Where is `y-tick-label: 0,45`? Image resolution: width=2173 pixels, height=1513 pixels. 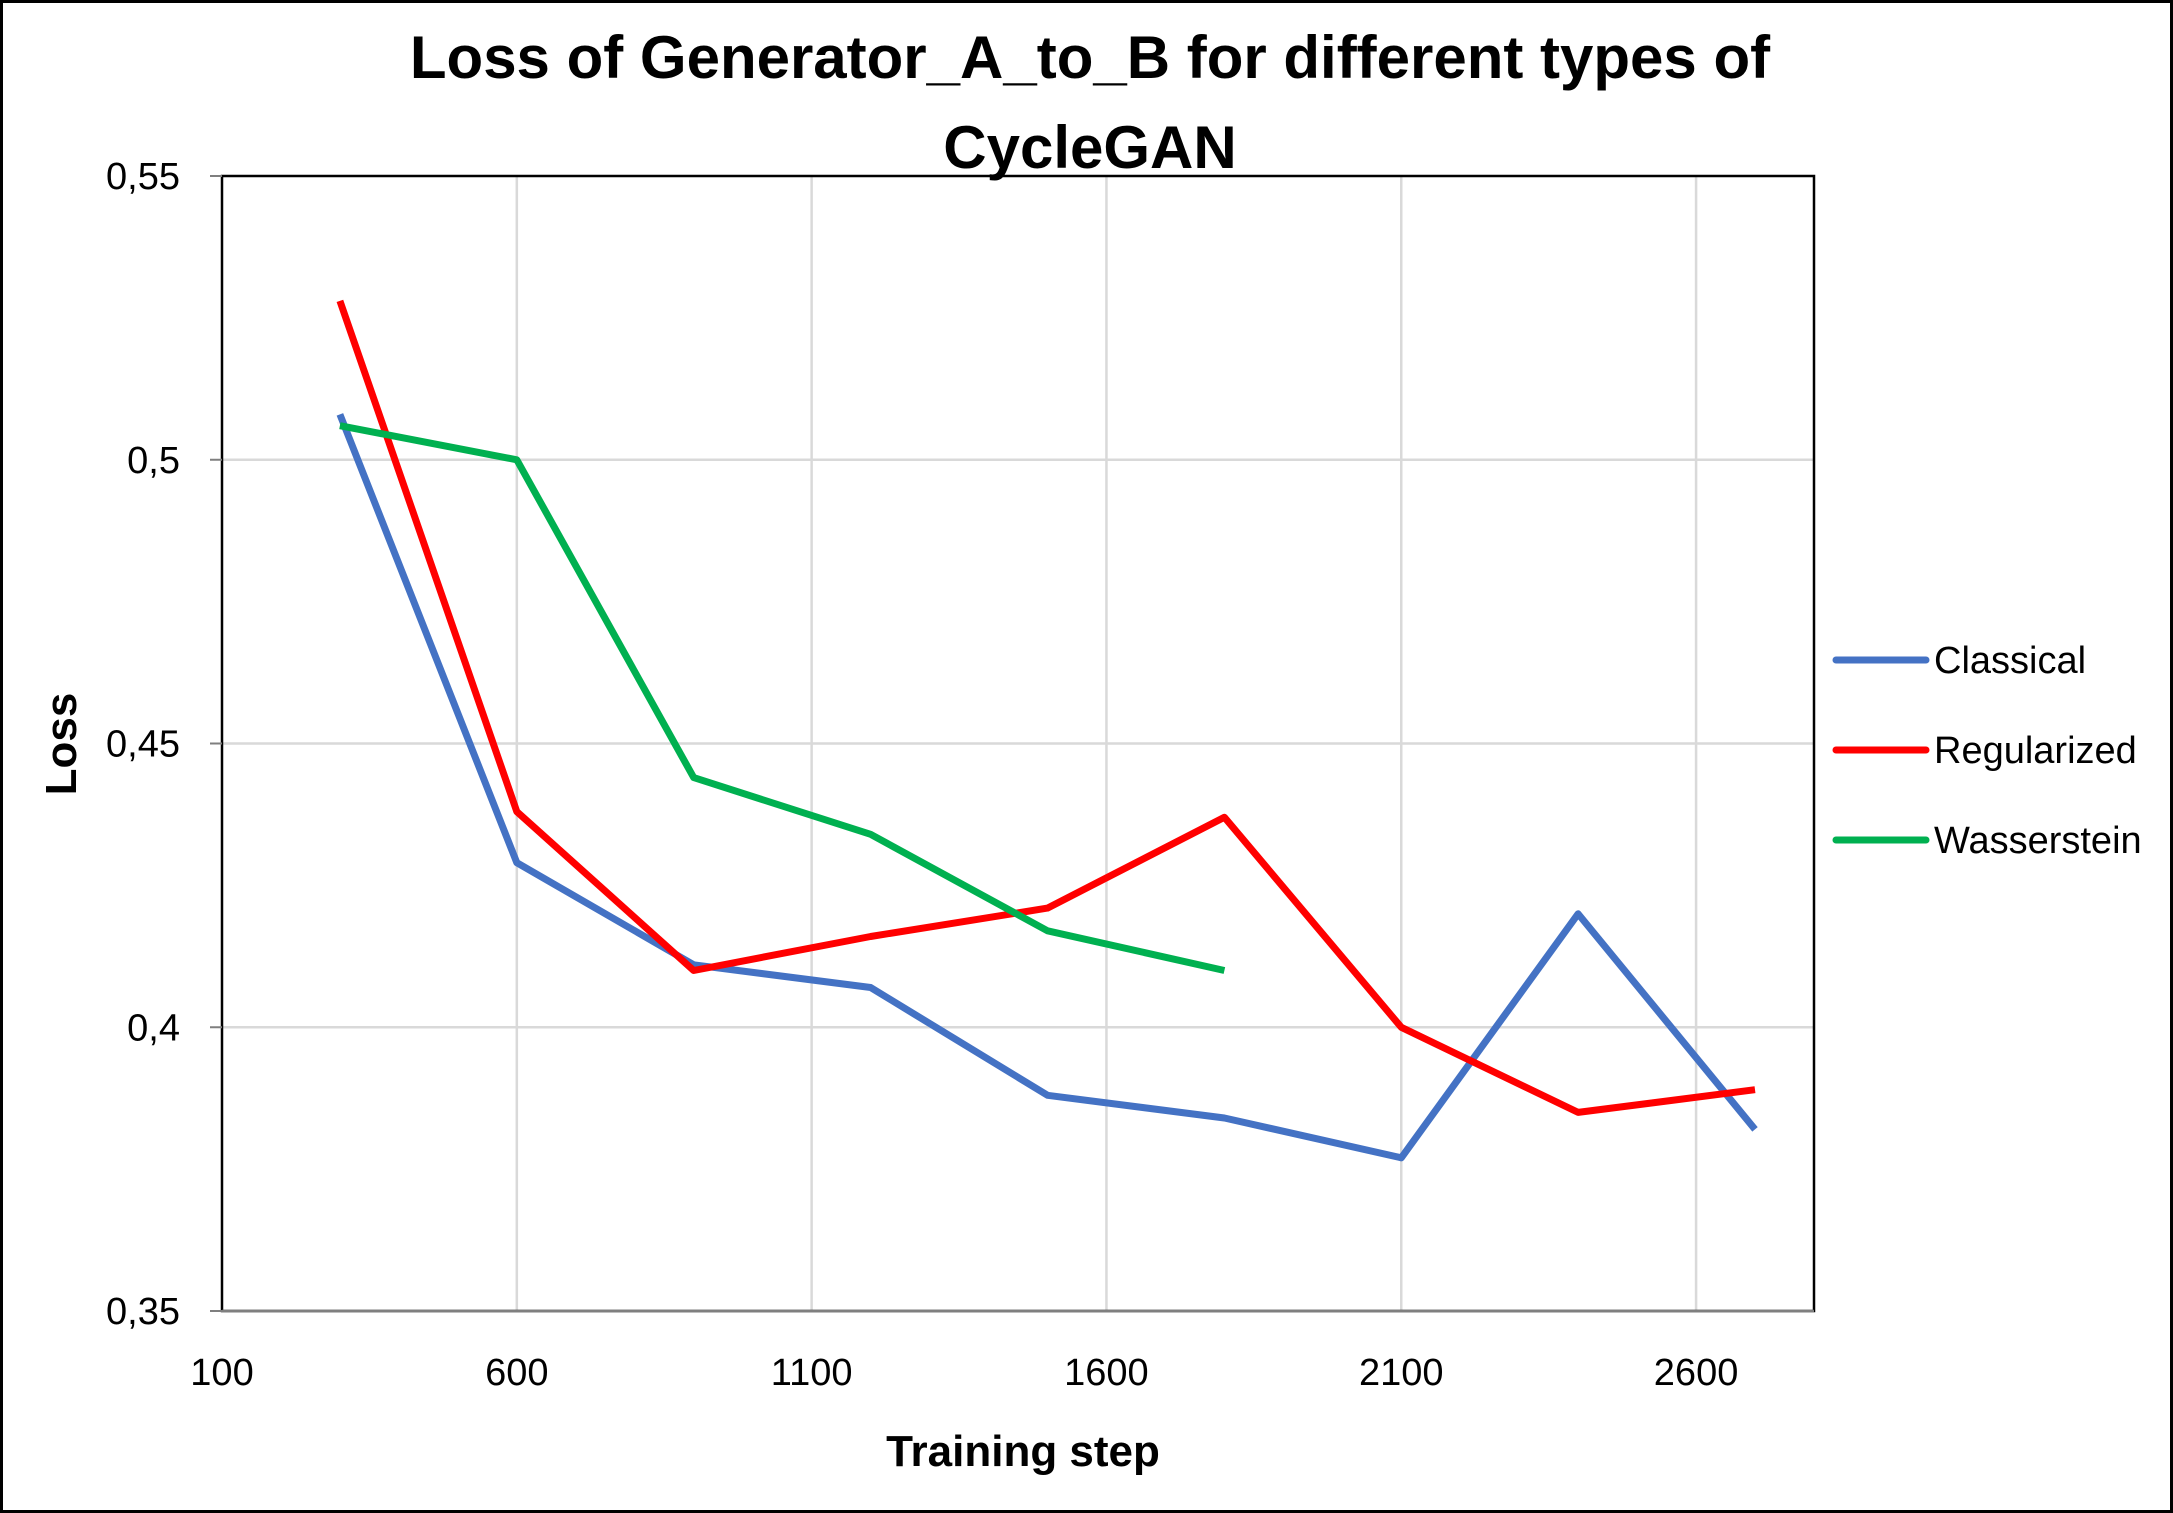
y-tick-label: 0,45 is located at coordinates (143, 745).